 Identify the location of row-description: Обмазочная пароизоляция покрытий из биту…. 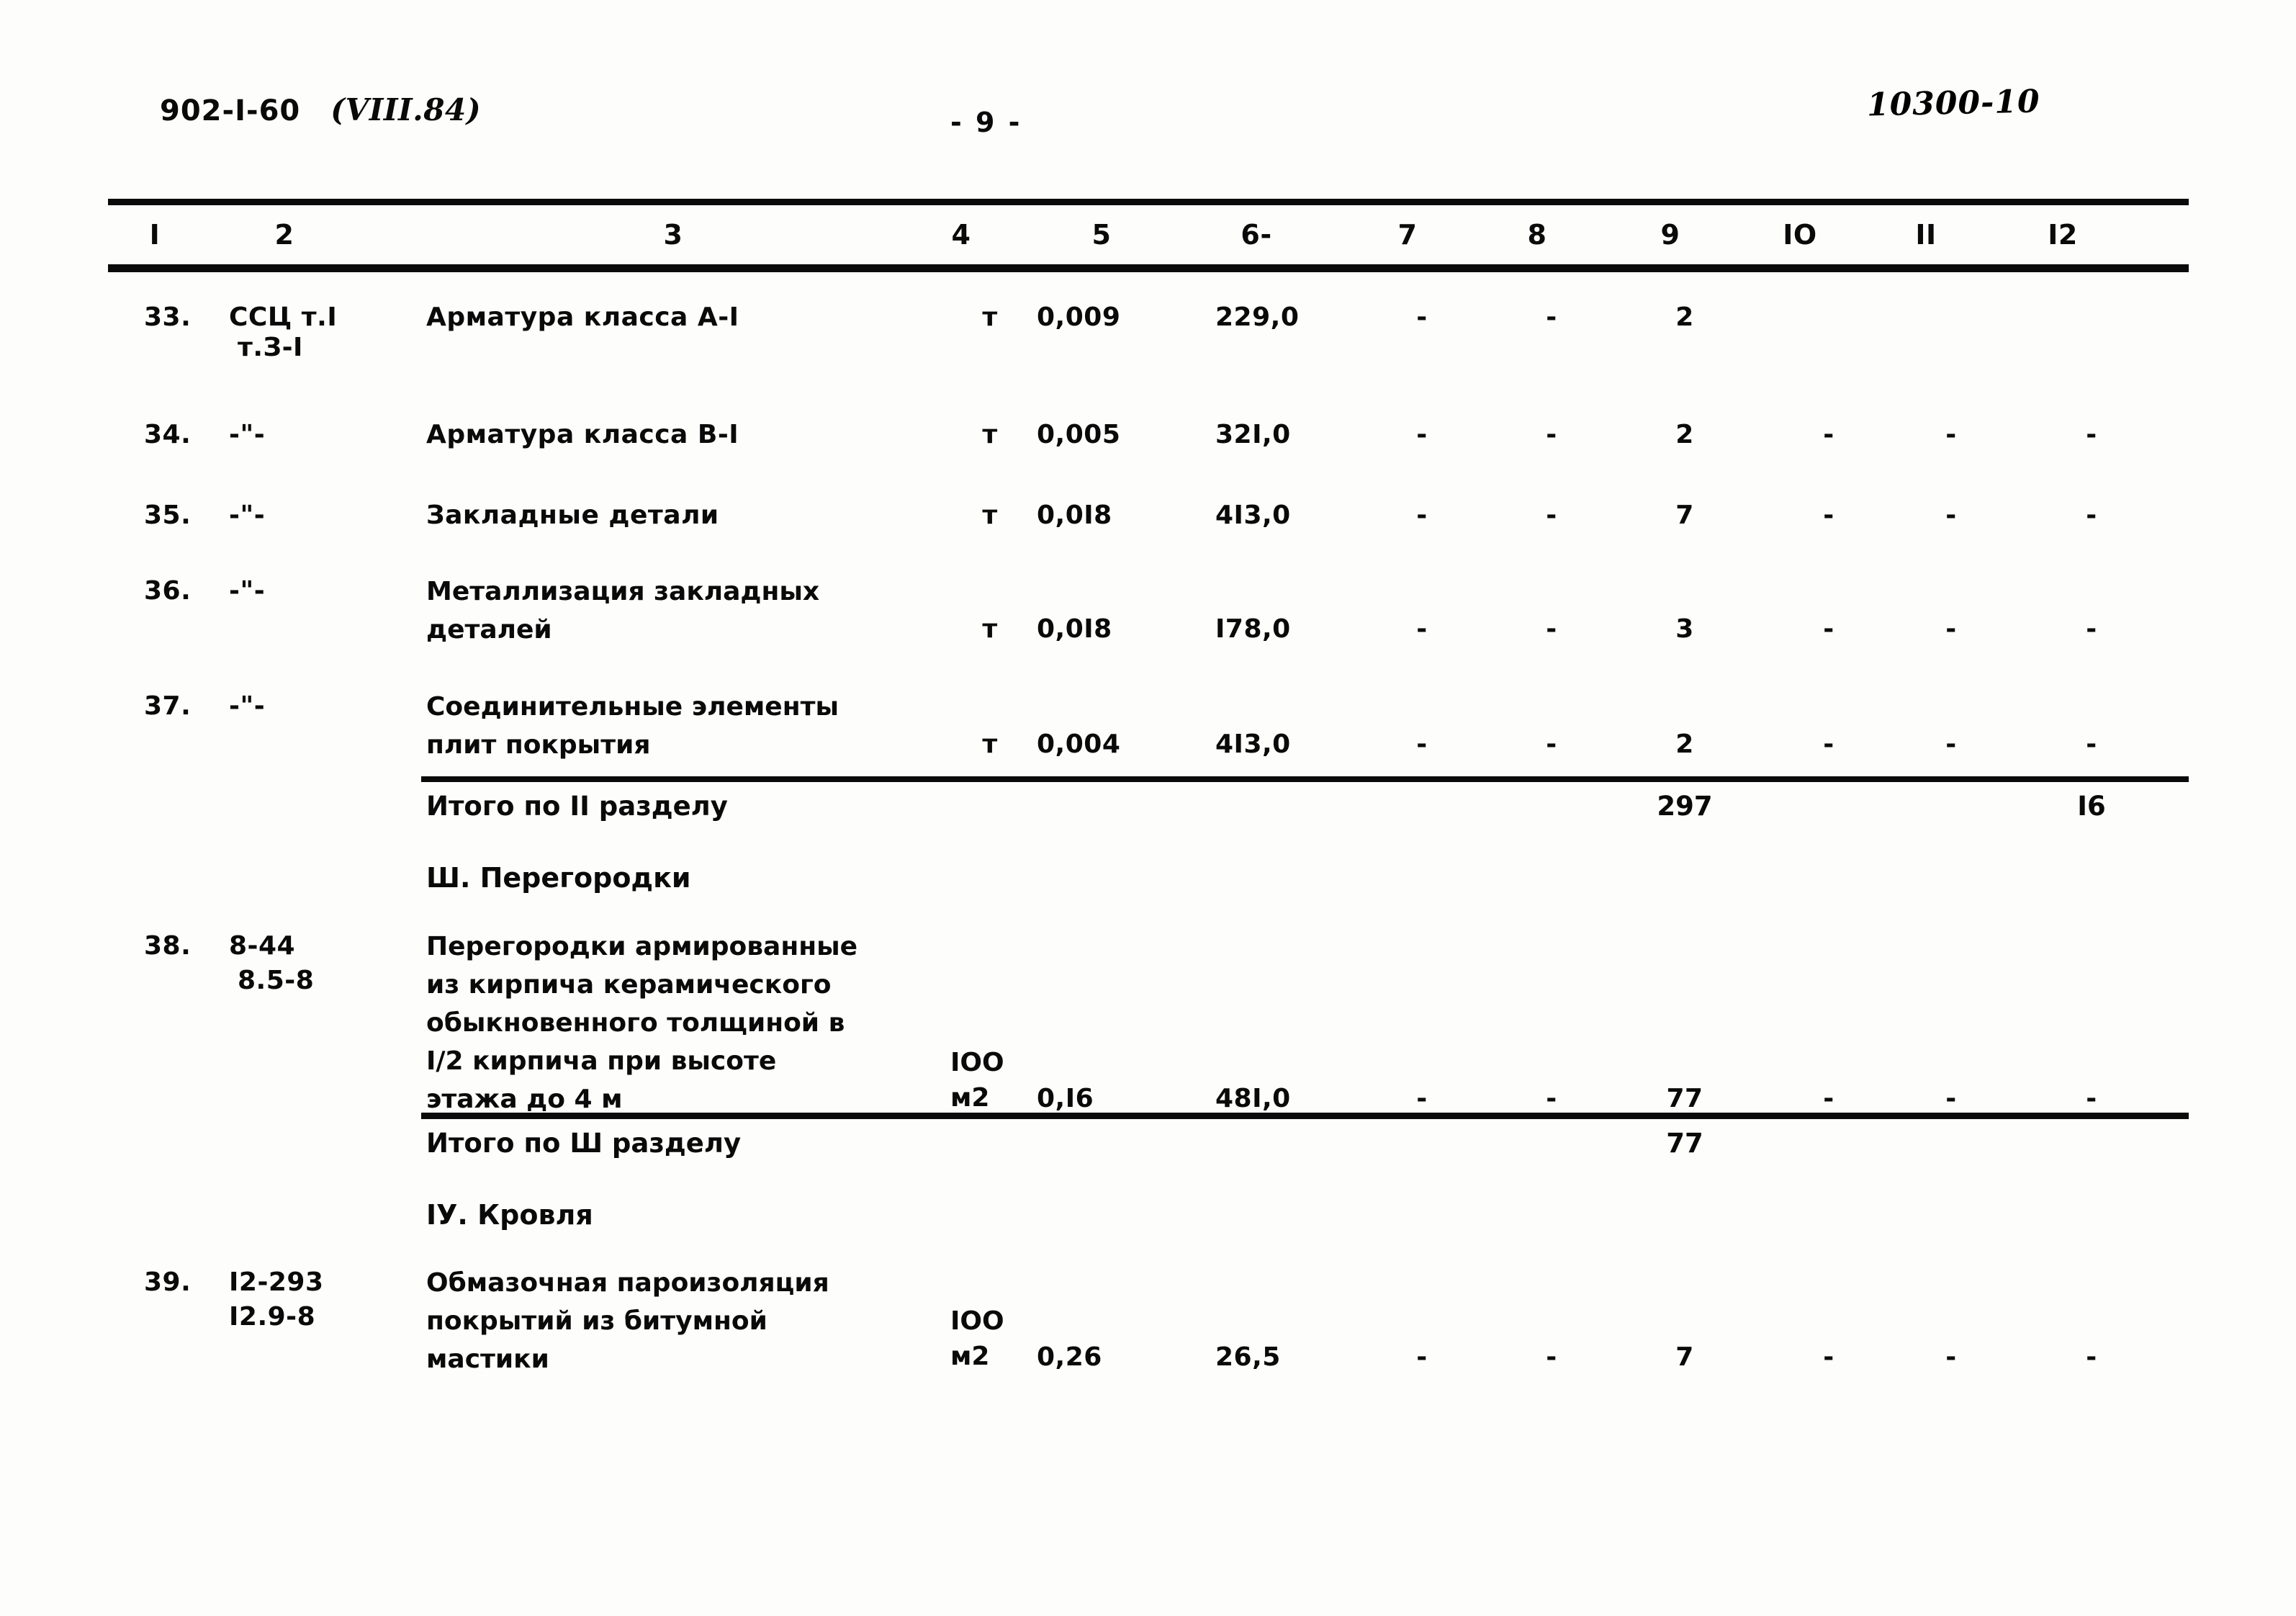
(628, 1321).